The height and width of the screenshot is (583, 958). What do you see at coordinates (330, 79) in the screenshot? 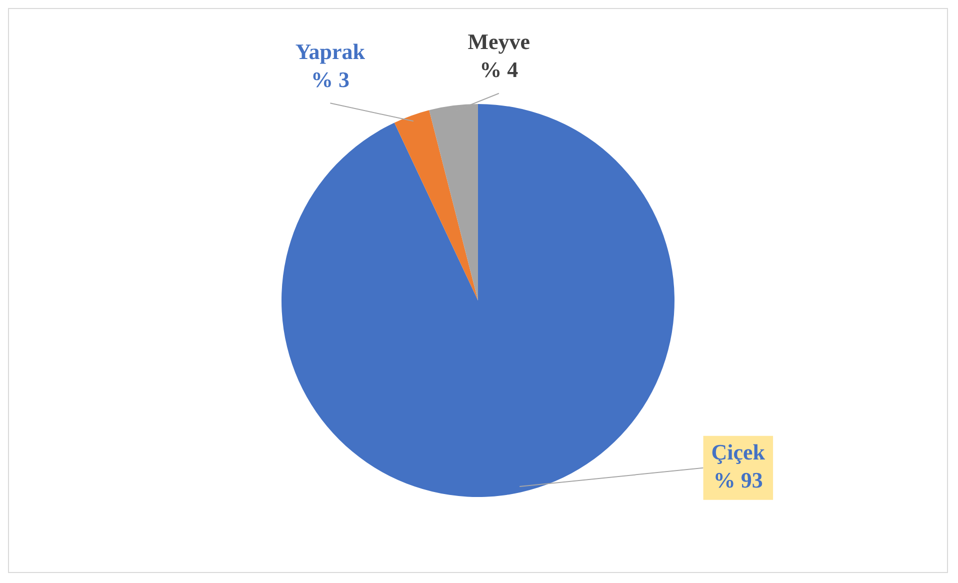
I see `data-label: % 3` at bounding box center [330, 79].